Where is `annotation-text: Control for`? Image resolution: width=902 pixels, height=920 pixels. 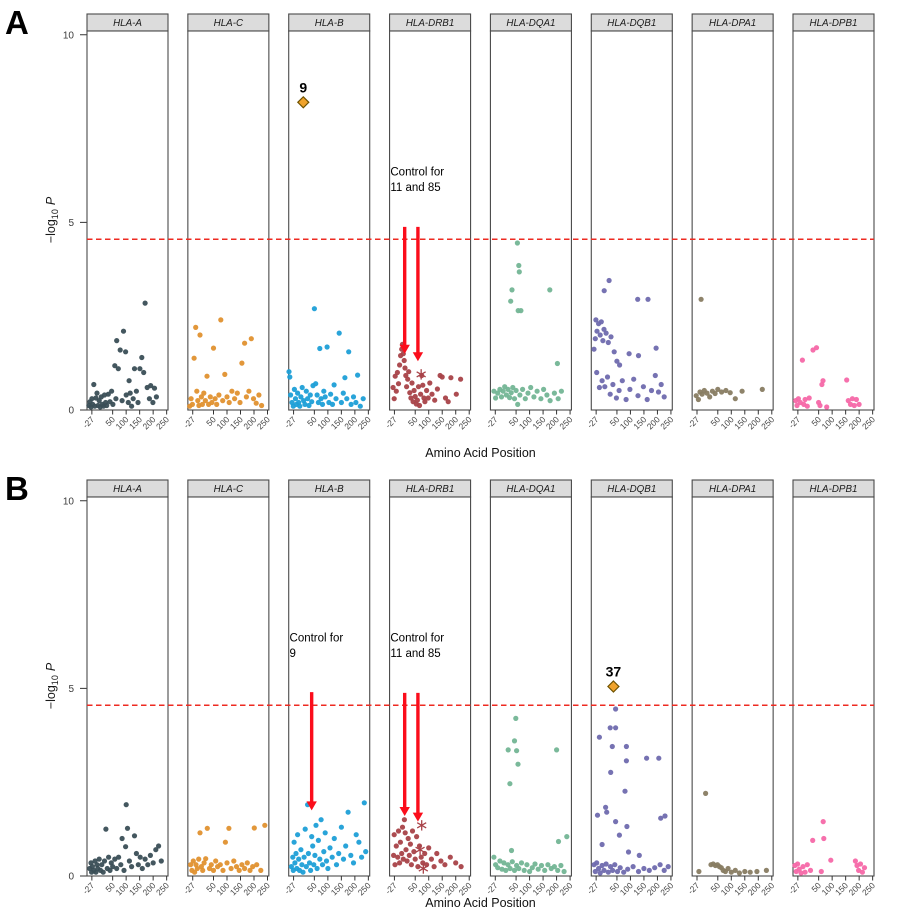 annotation-text: Control for is located at coordinates (417, 172).